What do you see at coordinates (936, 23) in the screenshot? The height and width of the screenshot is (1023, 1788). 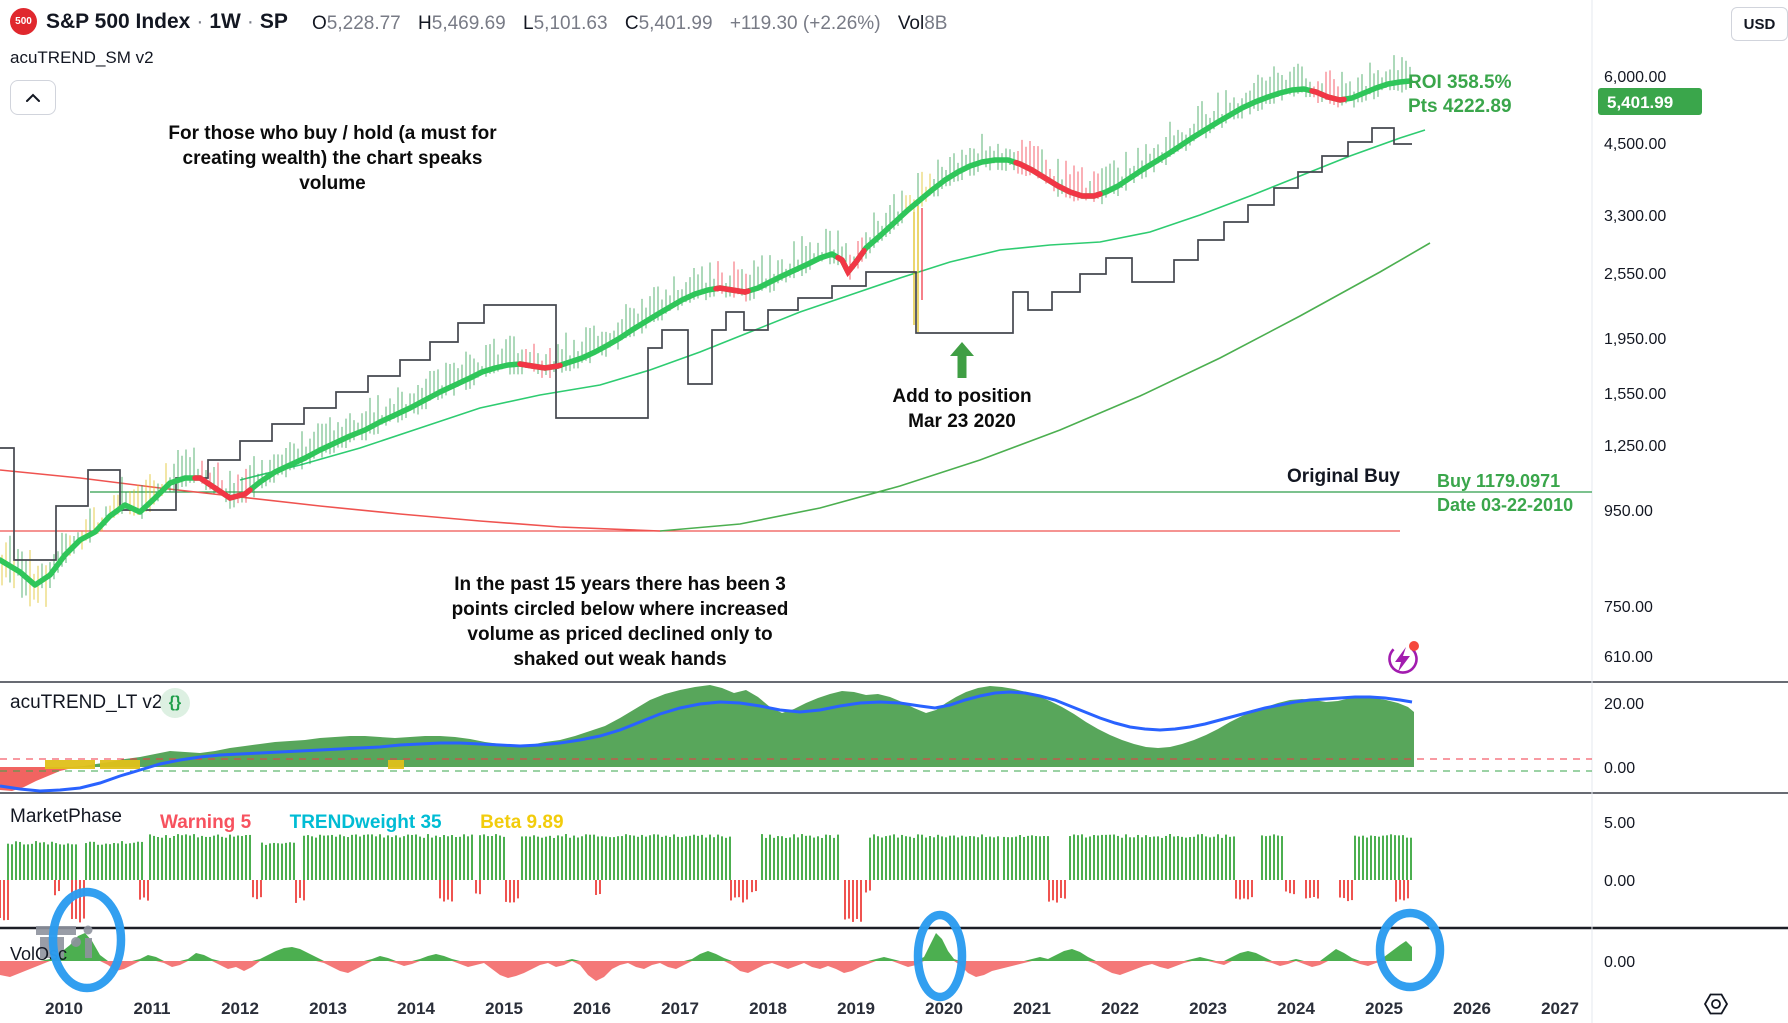 I see `volume-value: 8B` at bounding box center [936, 23].